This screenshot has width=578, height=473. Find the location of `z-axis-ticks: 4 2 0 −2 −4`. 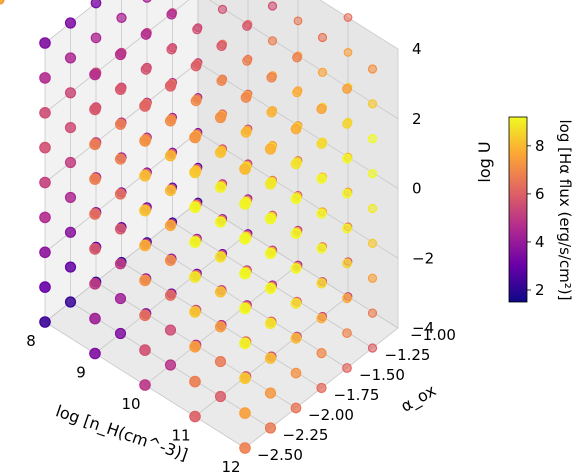

z-axis-ticks: 4 2 0 −2 −4 is located at coordinates (423, 188).